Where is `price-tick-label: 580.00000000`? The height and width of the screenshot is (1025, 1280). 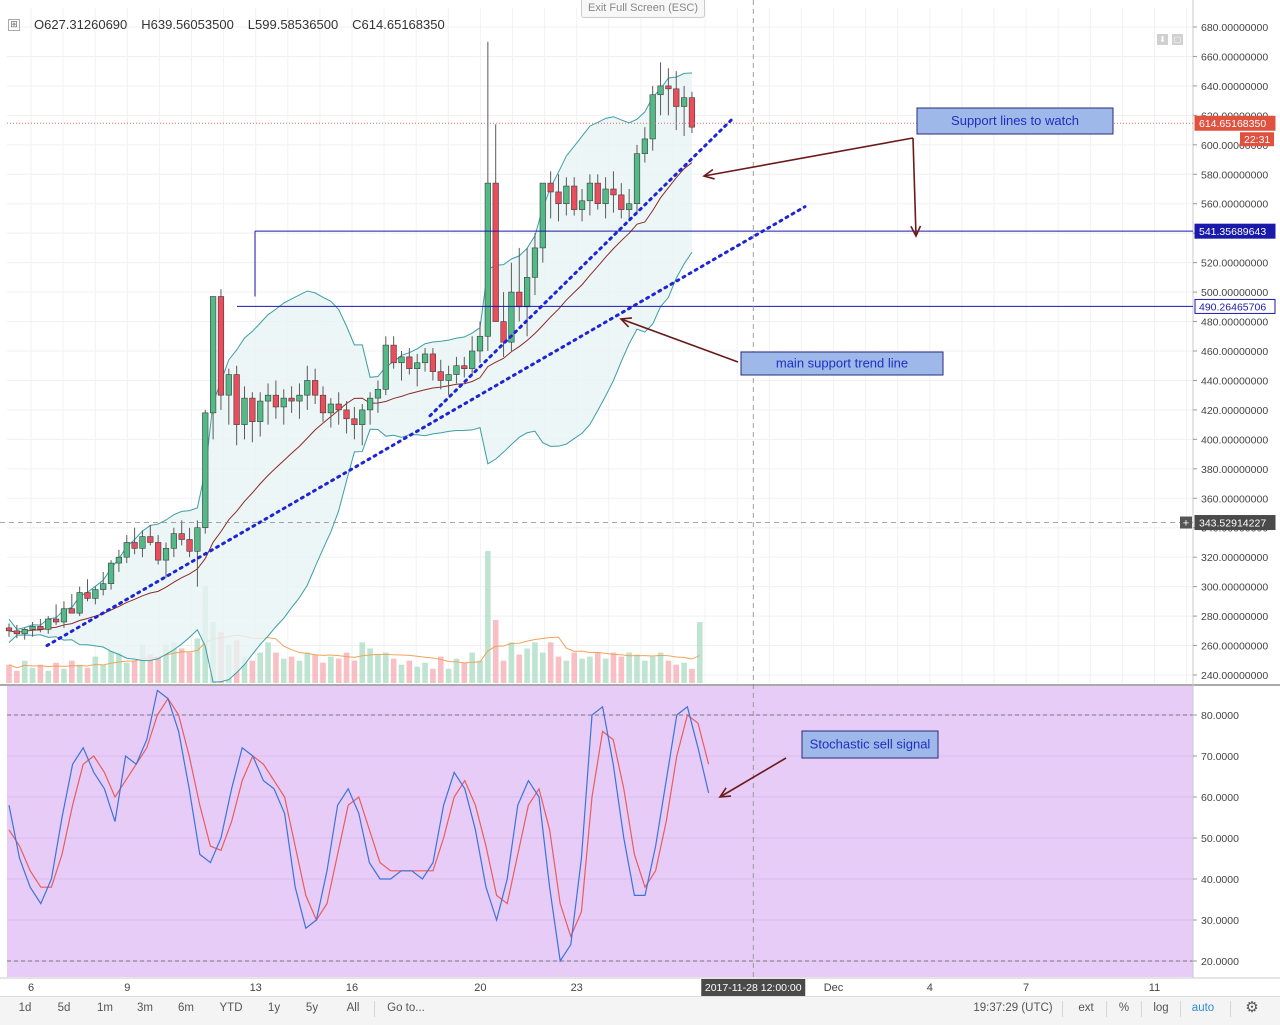 price-tick-label: 580.00000000 is located at coordinates (1234, 175).